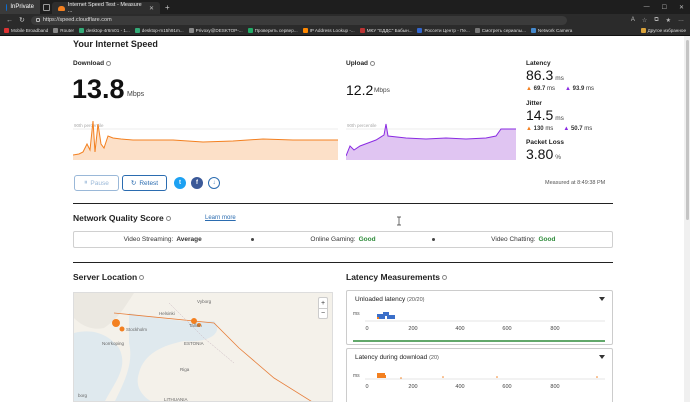 This screenshot has width=690, height=402. What do you see at coordinates (333, 239) in the screenshot?
I see `score-label: Online Gaming:` at bounding box center [333, 239].